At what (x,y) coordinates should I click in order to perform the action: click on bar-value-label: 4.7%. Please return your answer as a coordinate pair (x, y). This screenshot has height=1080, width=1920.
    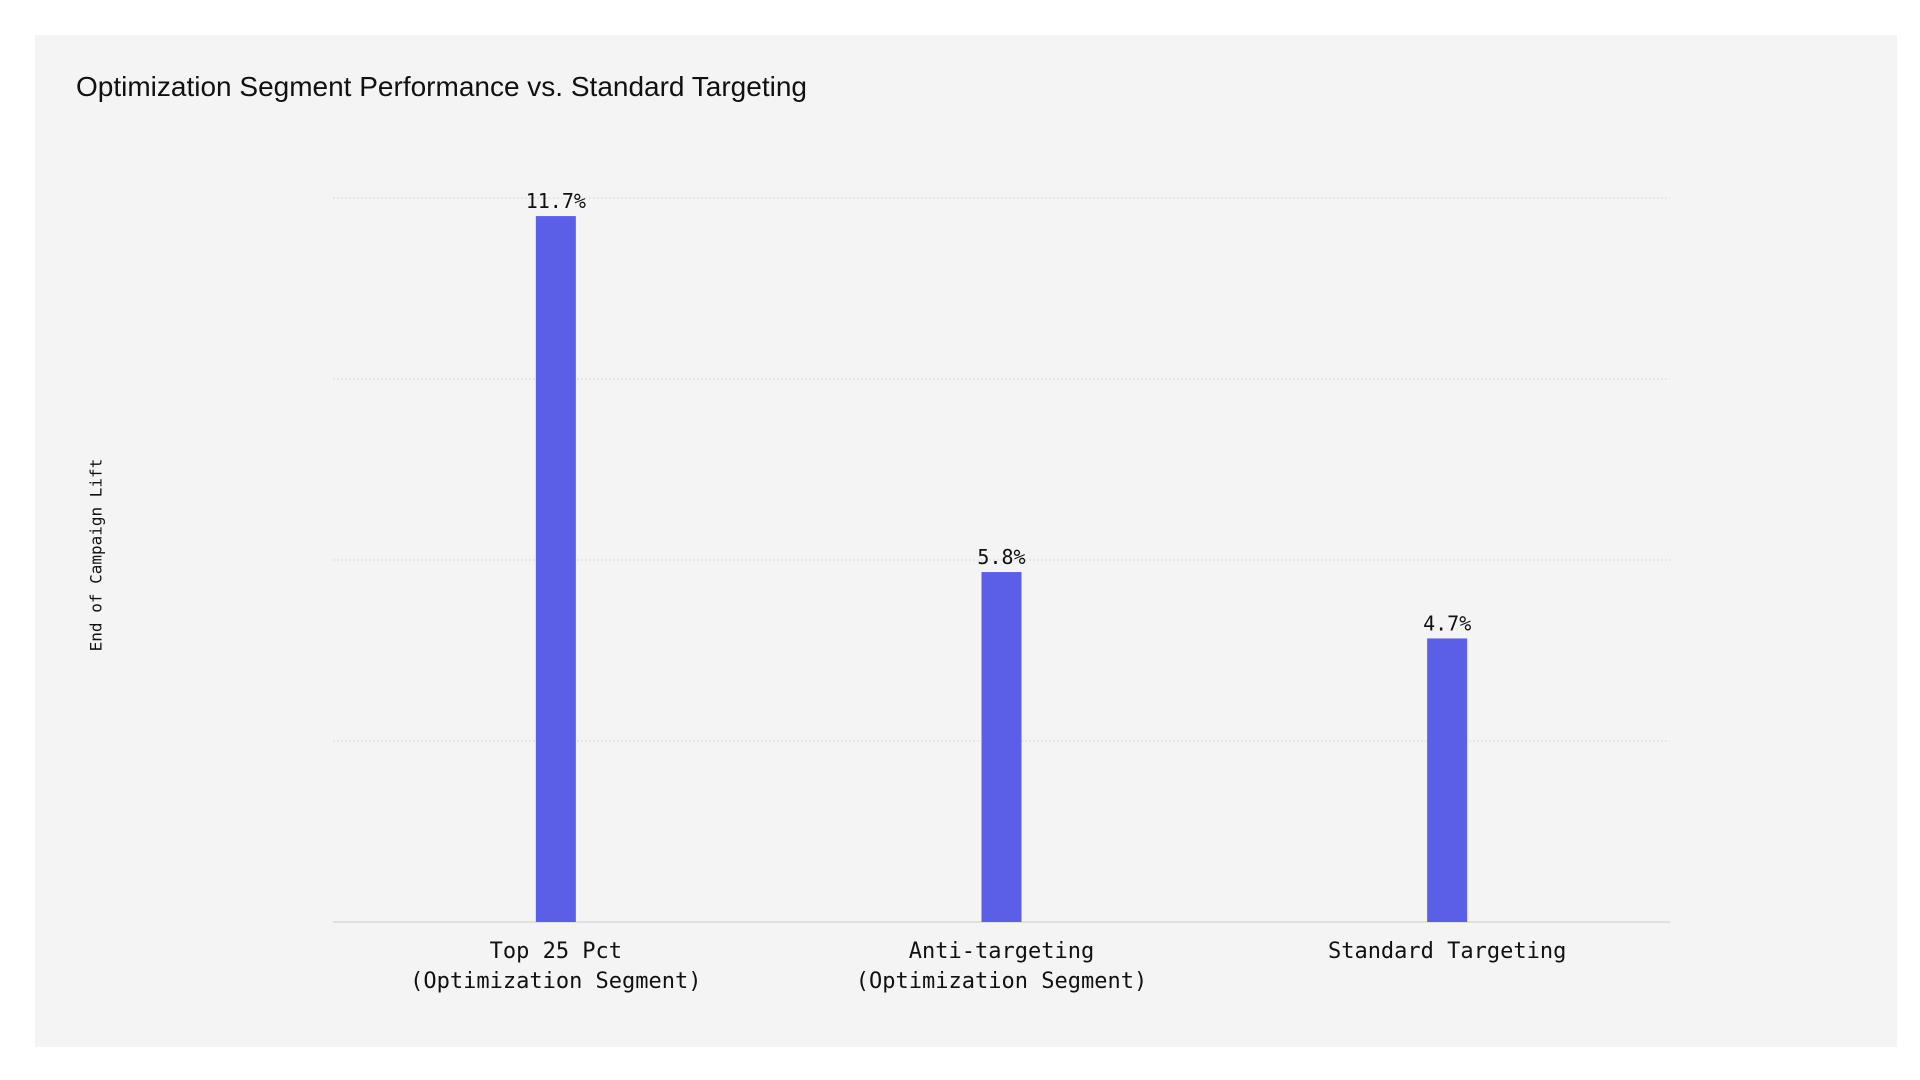
    Looking at the image, I should click on (1447, 623).